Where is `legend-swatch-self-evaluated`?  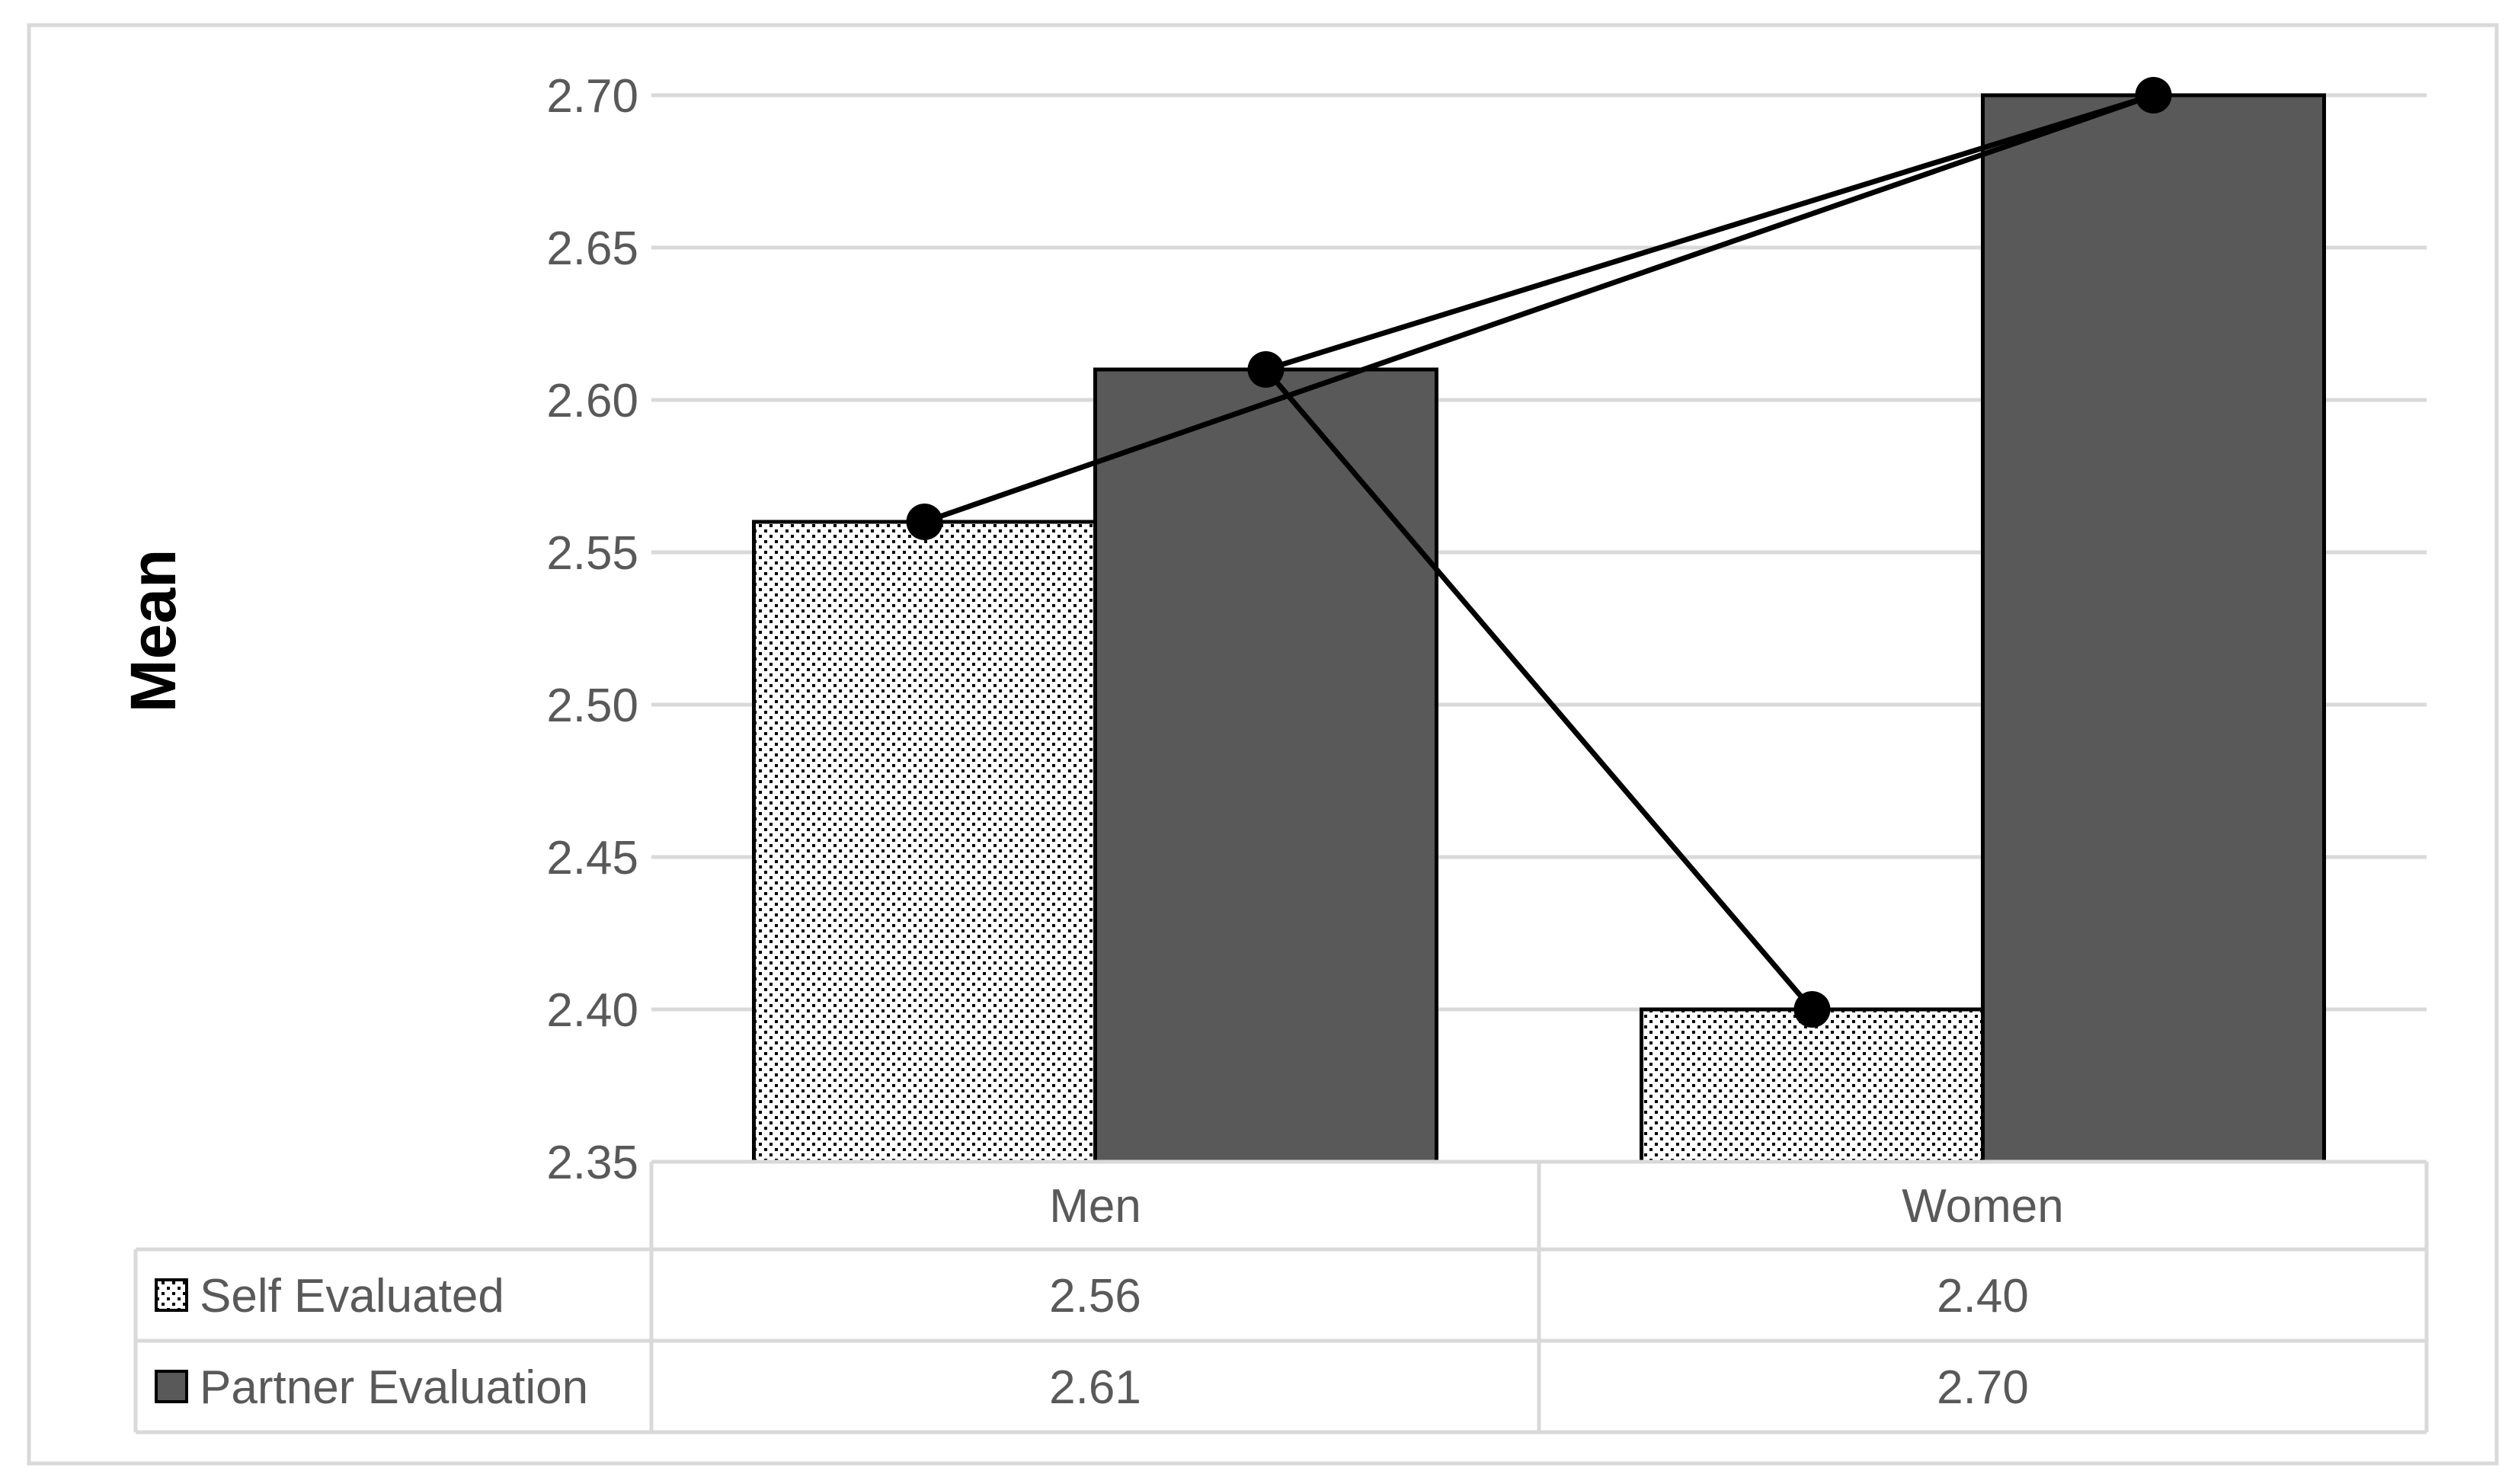
legend-swatch-self-evaluated is located at coordinates (172, 1295).